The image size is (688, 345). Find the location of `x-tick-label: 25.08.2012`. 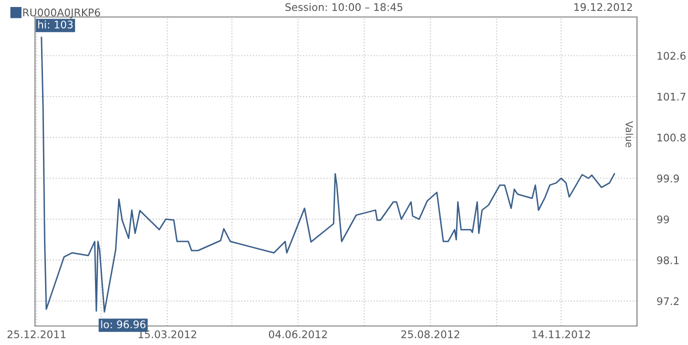

x-tick-label: 25.08.2012 is located at coordinates (430, 334).